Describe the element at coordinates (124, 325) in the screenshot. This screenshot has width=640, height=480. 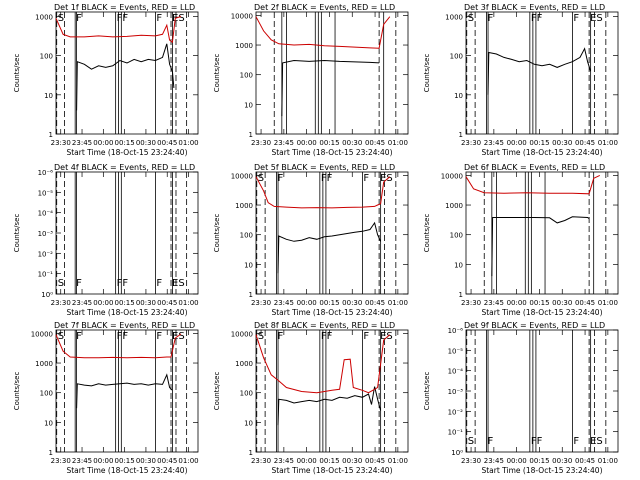
I see `panel-title: Det 7f BLACK = Events, RED = LLD` at that location.